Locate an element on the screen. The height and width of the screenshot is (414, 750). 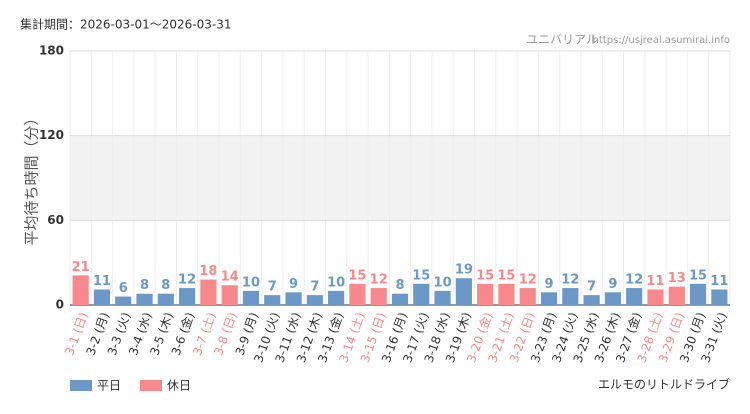
value-label: 21 is located at coordinates (81, 267).